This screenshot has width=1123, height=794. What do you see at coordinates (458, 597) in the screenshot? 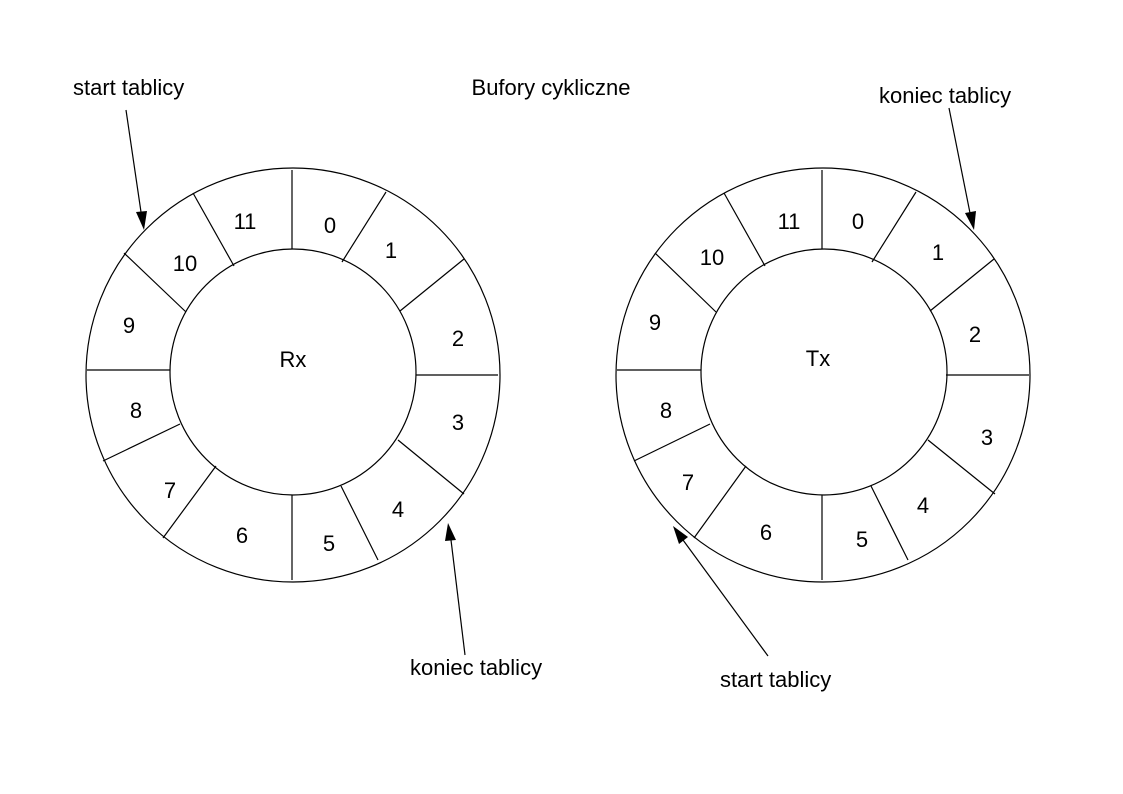
I see `rx-end-arrow-line` at bounding box center [458, 597].